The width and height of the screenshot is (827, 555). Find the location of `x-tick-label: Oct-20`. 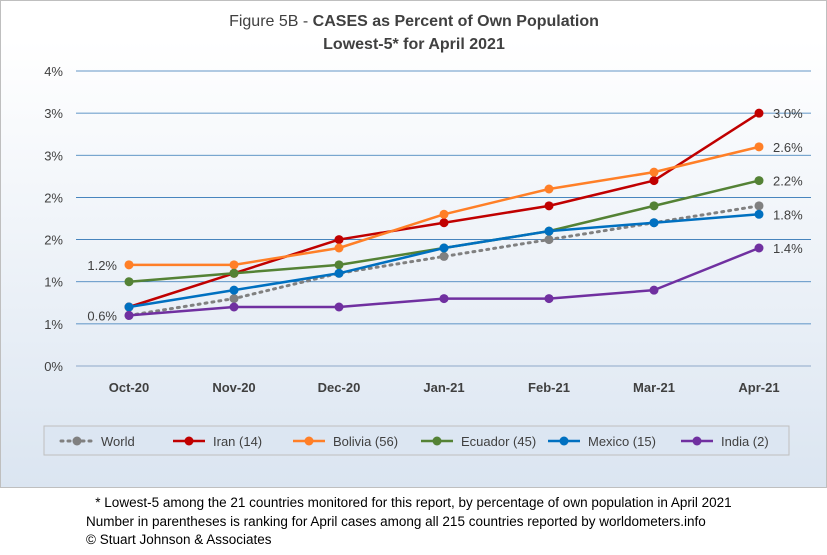

x-tick-label: Oct-20 is located at coordinates (129, 387).